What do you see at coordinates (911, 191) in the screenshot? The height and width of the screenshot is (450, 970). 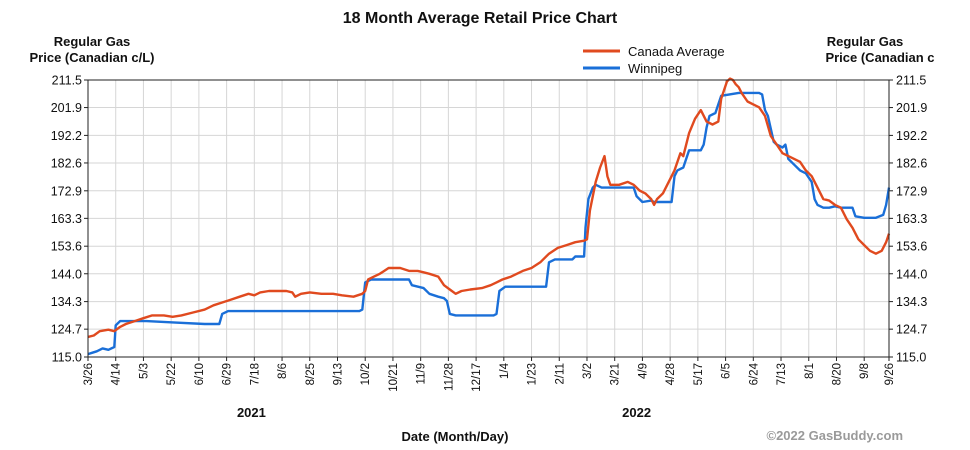 I see `y-tick-label-right: 172.9` at bounding box center [911, 191].